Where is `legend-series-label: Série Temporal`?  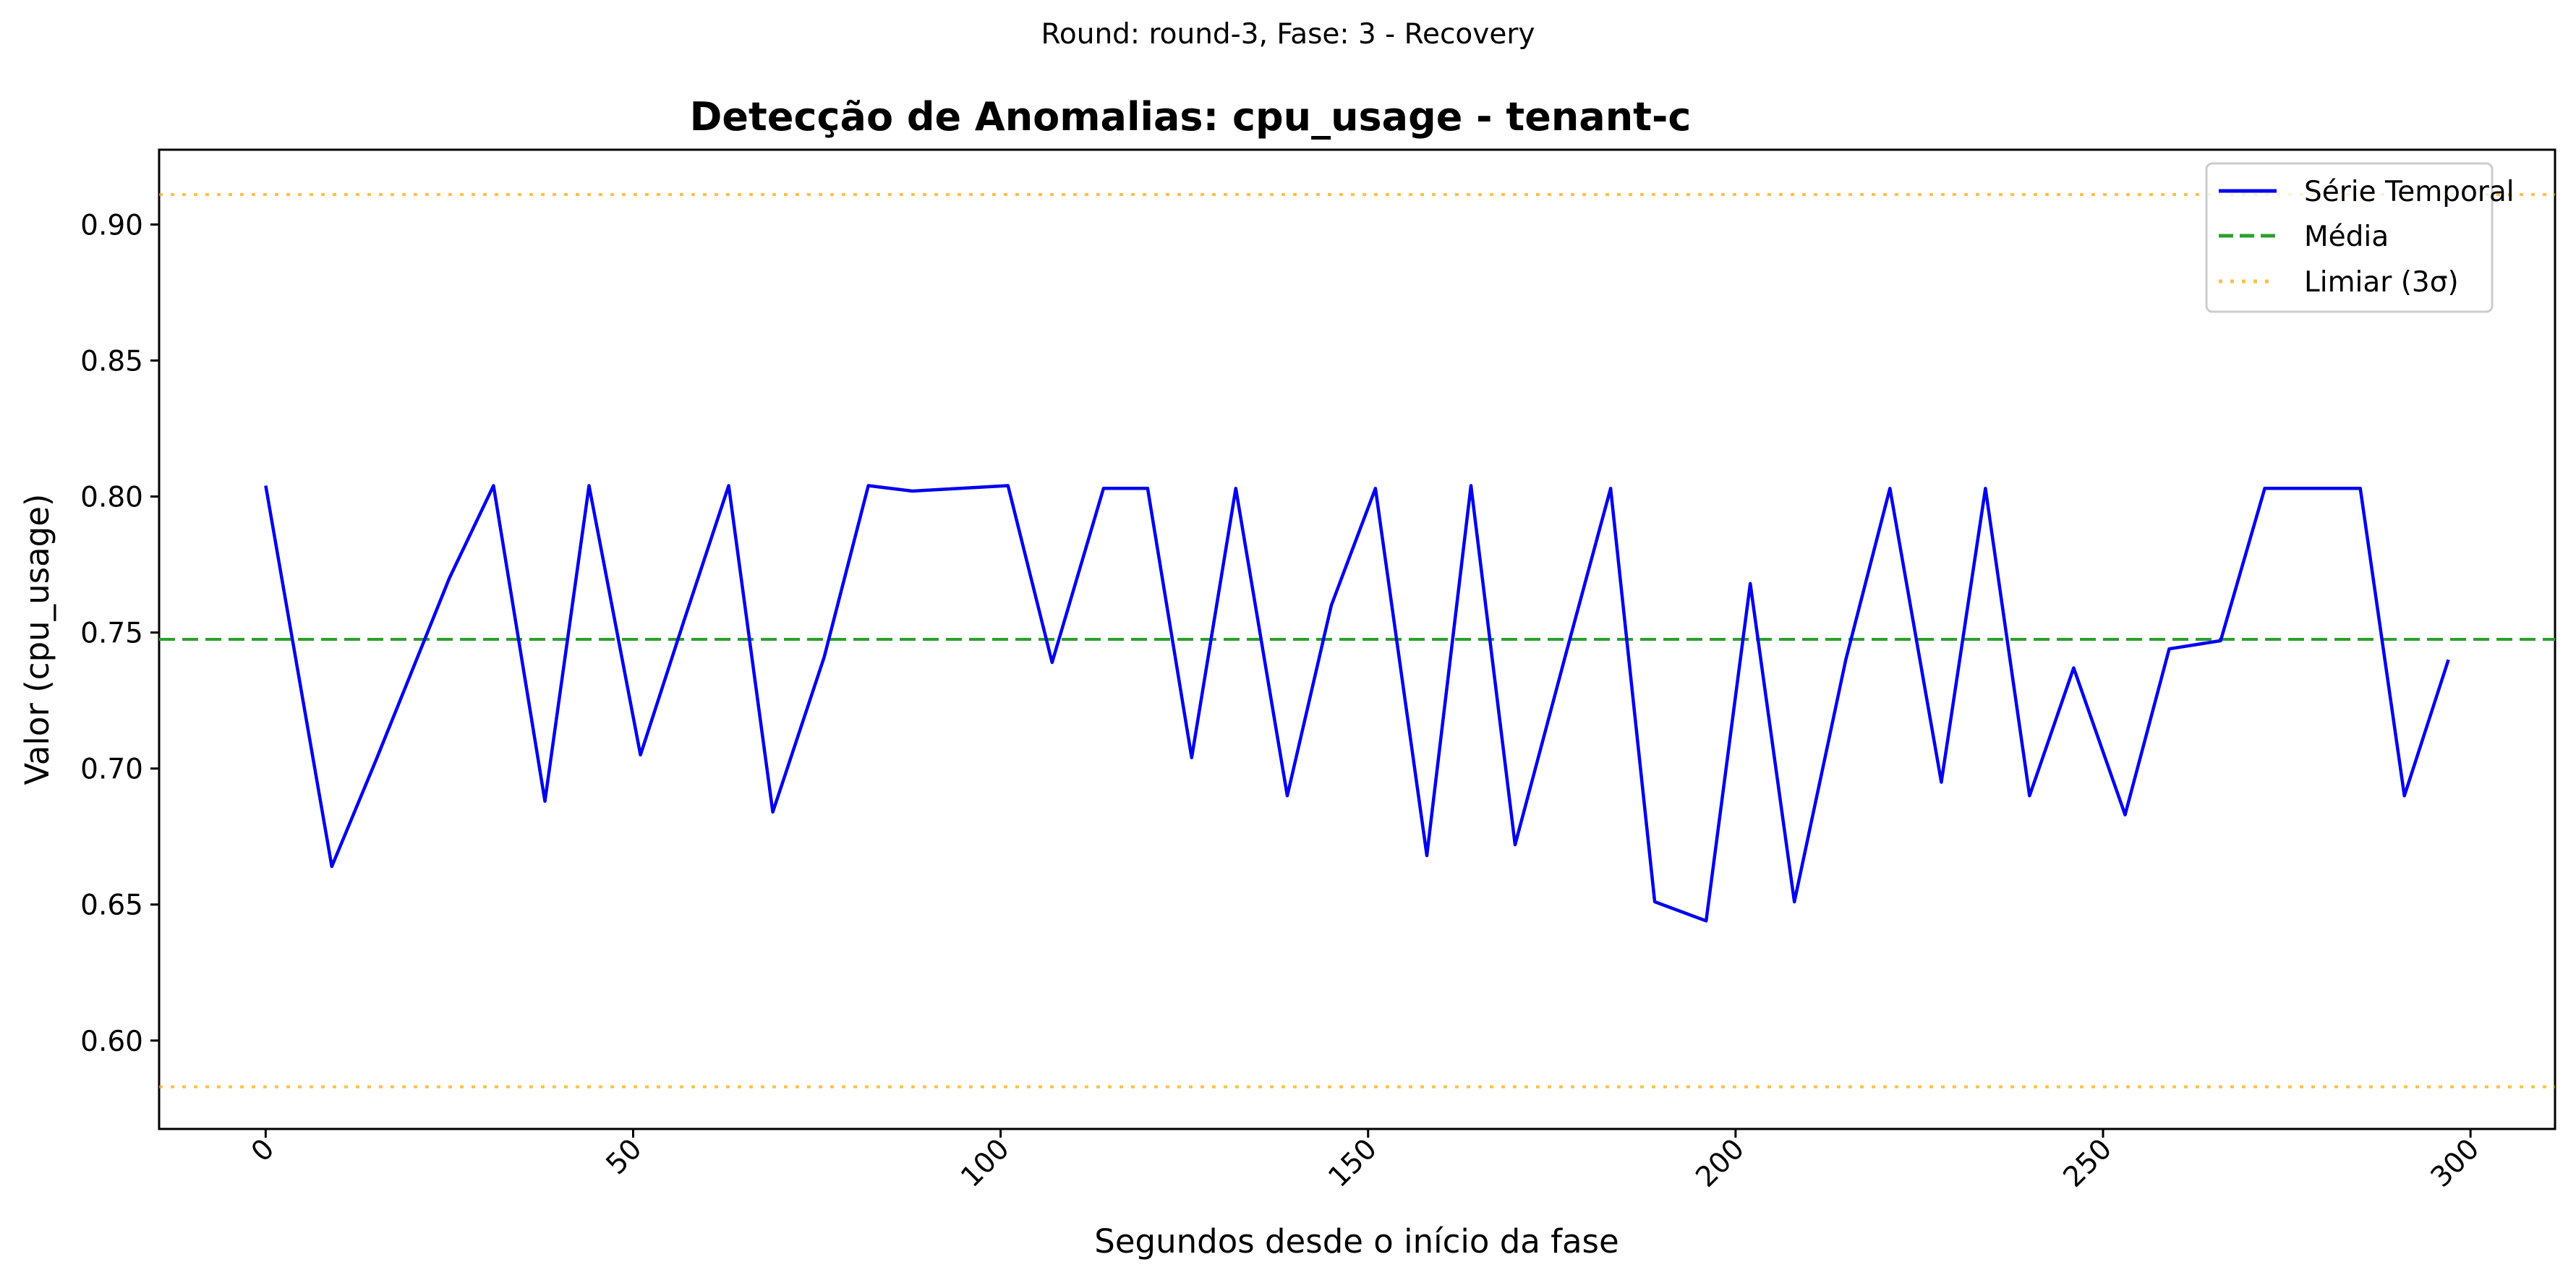 legend-series-label: Série Temporal is located at coordinates (2410, 192).